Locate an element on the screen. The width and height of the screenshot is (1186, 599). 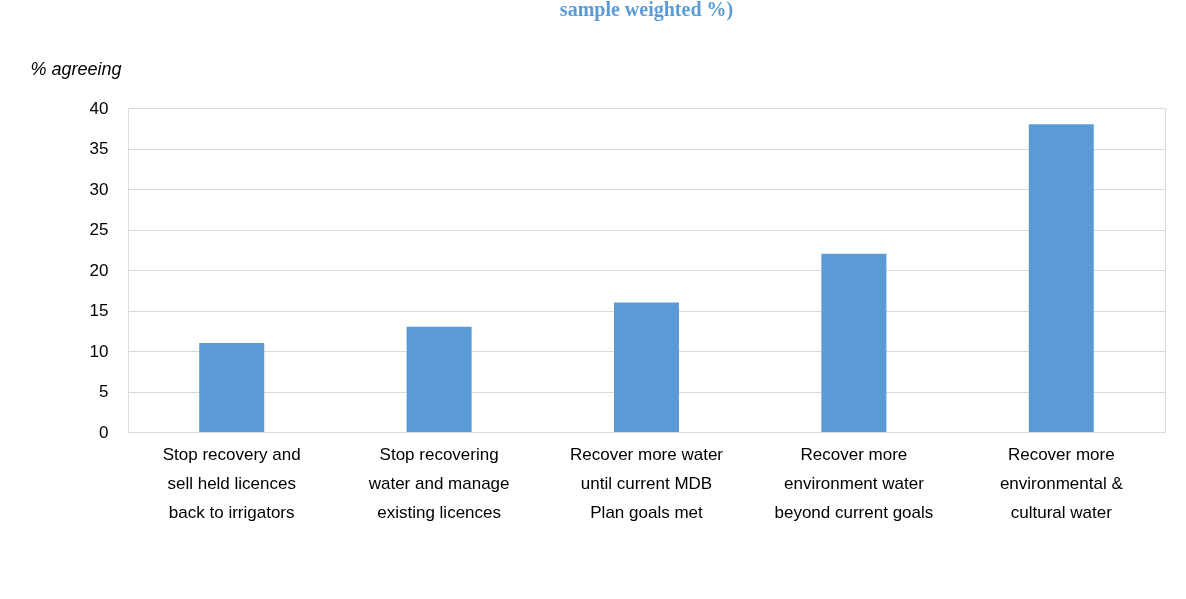
y-tick-label: 10 is located at coordinates (99, 351).